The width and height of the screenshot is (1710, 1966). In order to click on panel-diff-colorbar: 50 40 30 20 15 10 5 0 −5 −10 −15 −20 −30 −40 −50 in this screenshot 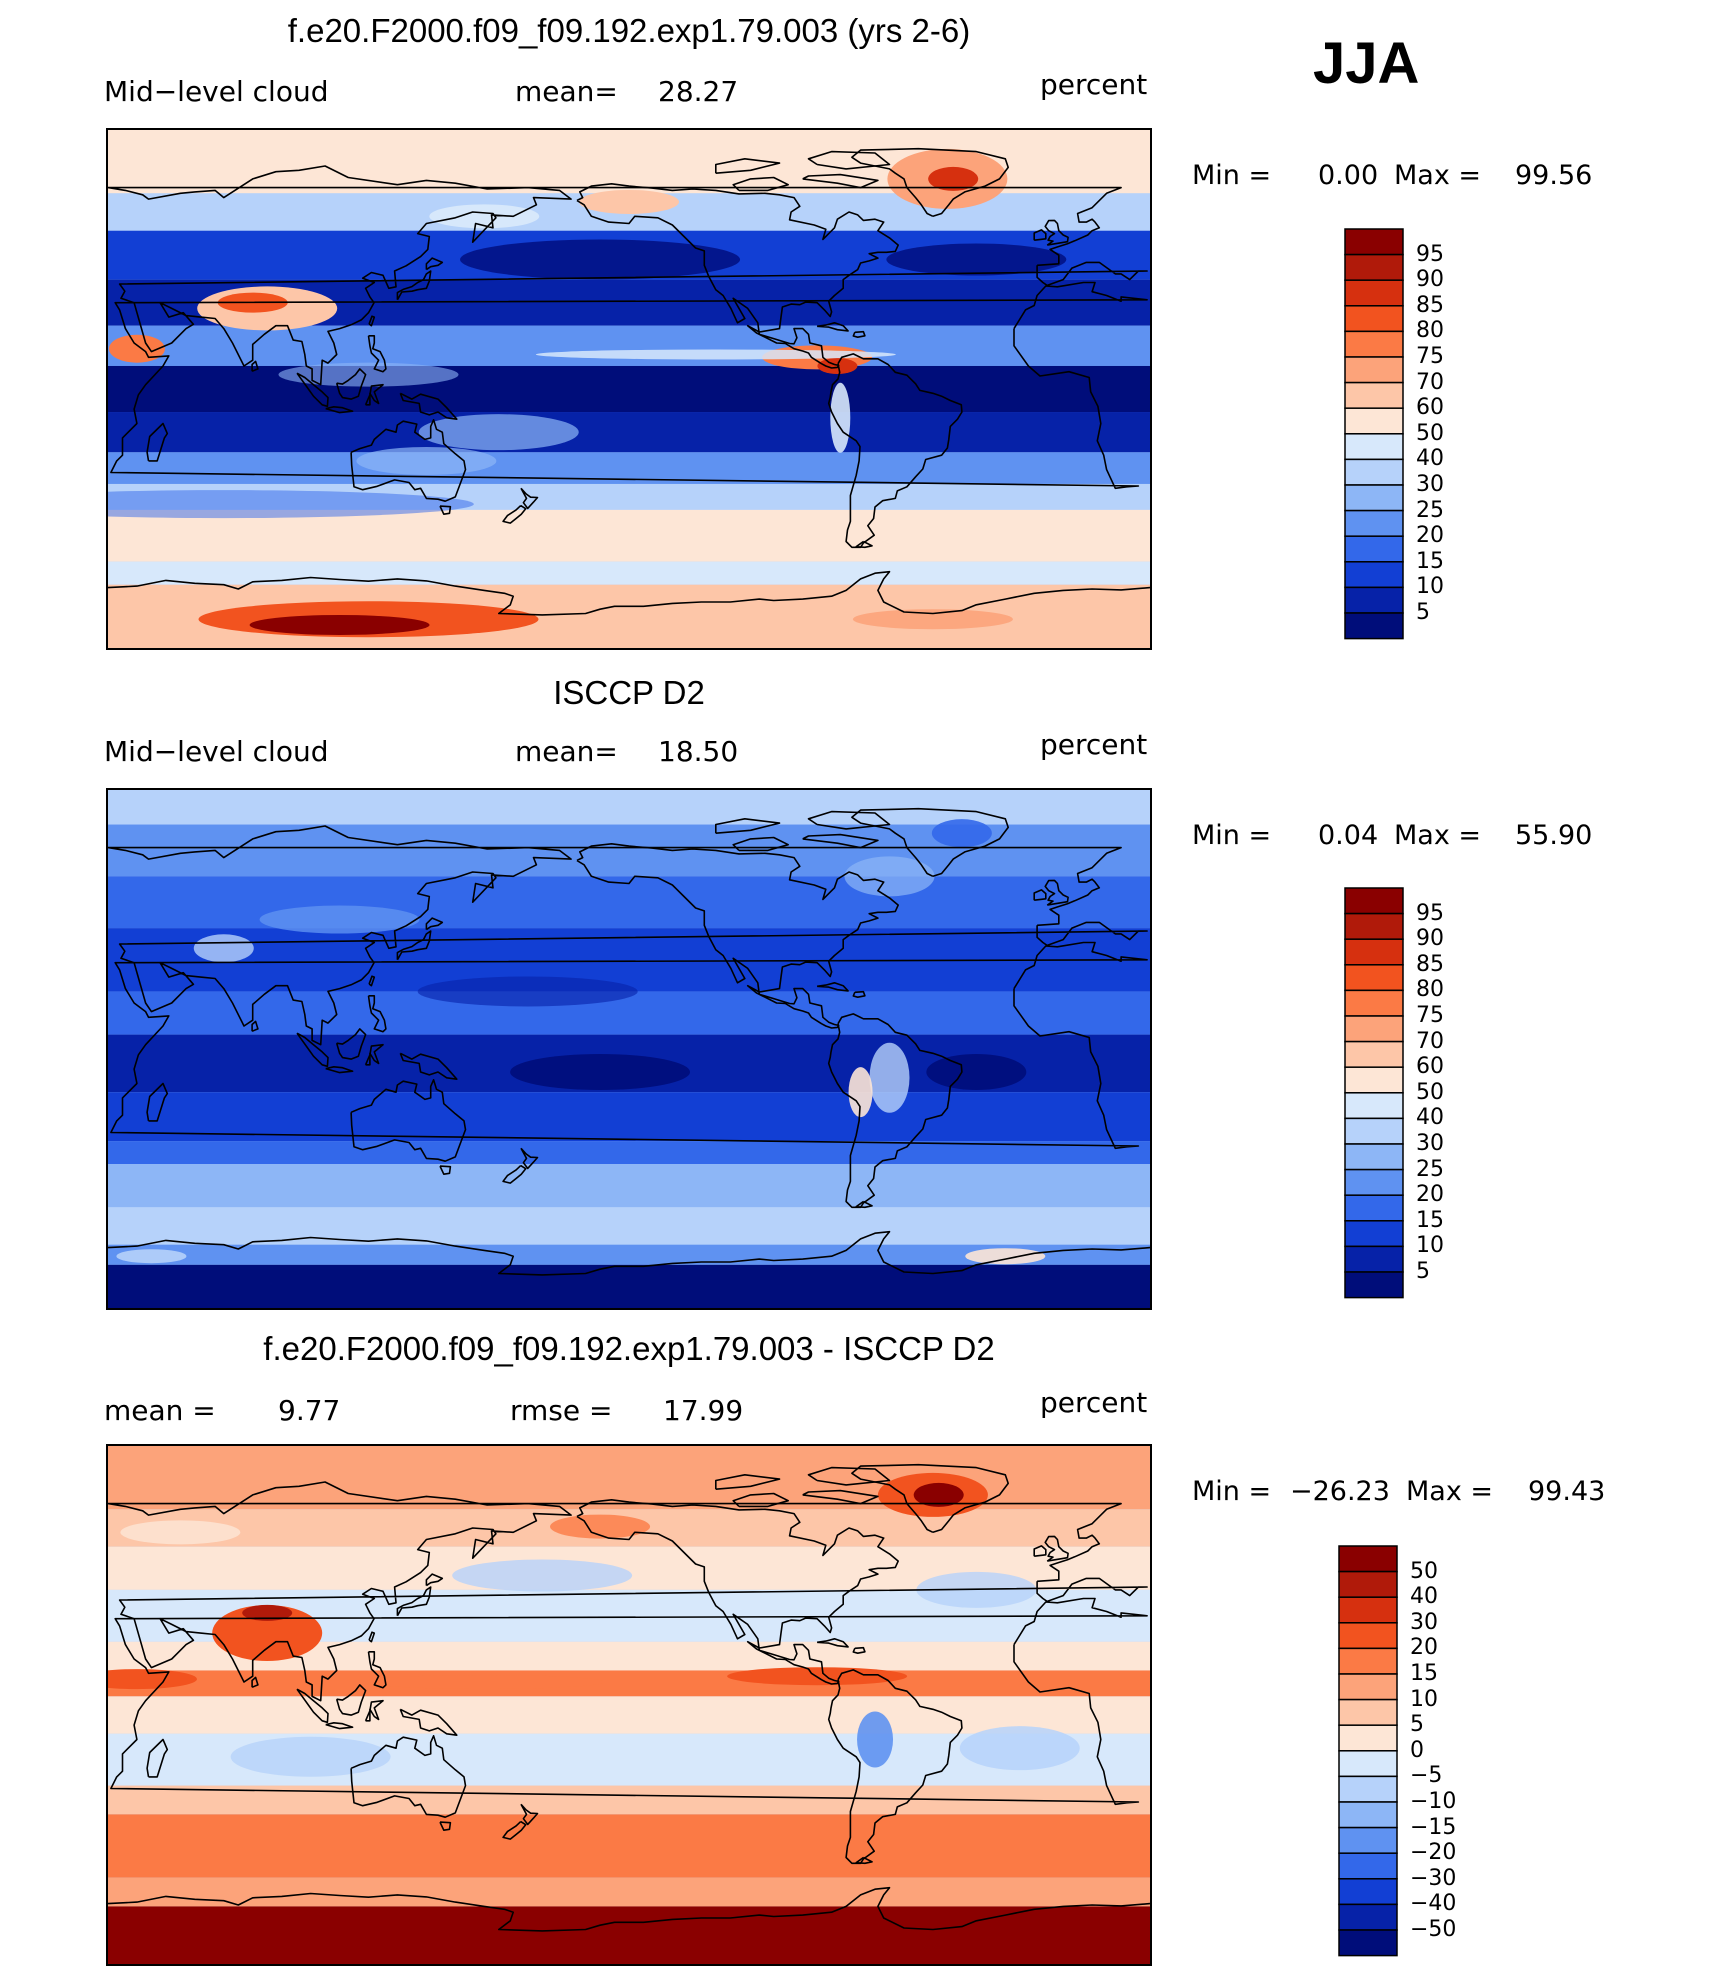, I will do `click(1397, 1751)`.